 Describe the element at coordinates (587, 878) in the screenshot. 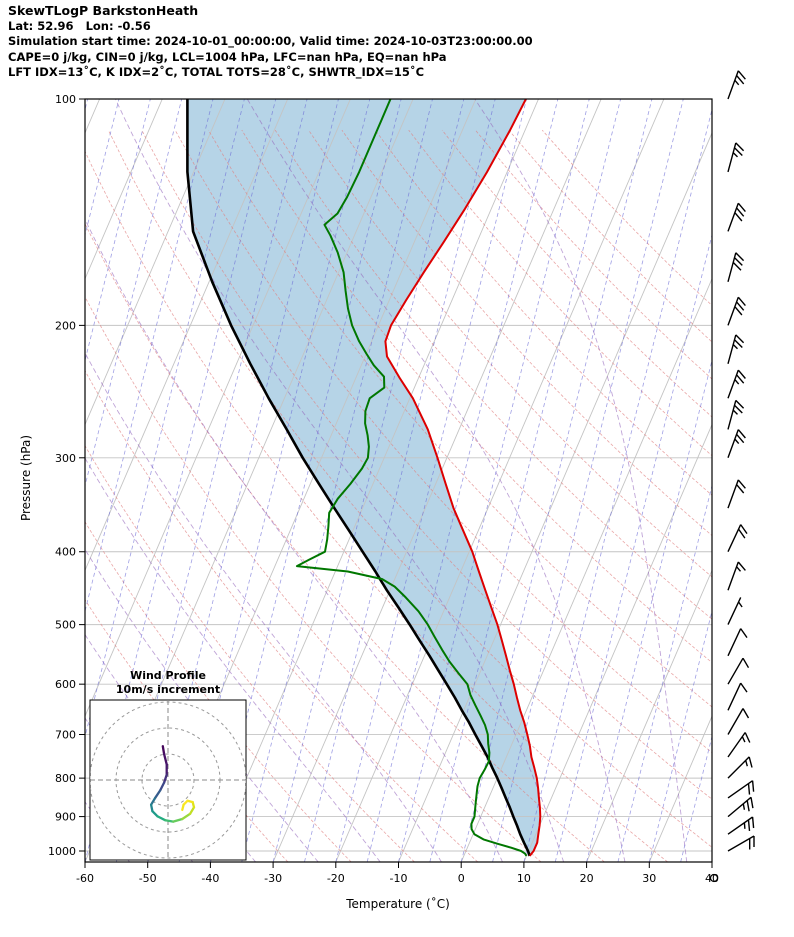

I see `x-tick-label: 20` at that location.